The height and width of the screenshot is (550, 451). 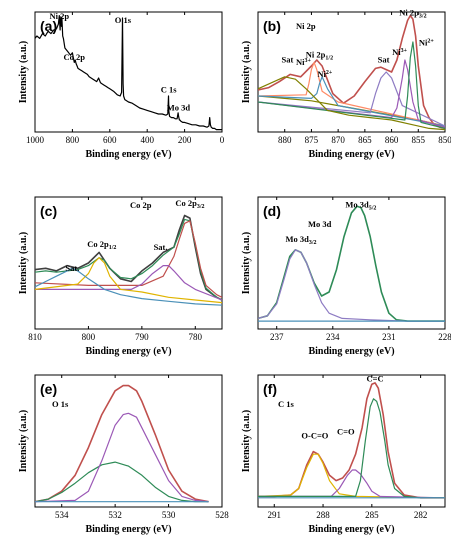 What do you see at coordinates (48, 26) in the screenshot?
I see `panel-letter: (a)` at bounding box center [48, 26].